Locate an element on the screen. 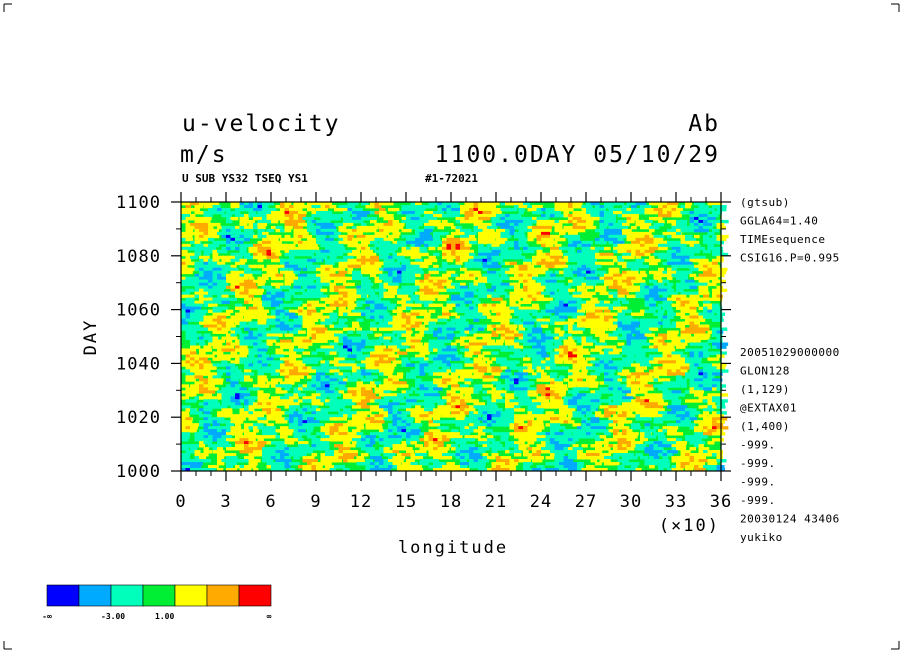 This screenshot has height=654, width=904. sub-left-label: U SUB YS32 TSEQ YS1 is located at coordinates (245, 178).